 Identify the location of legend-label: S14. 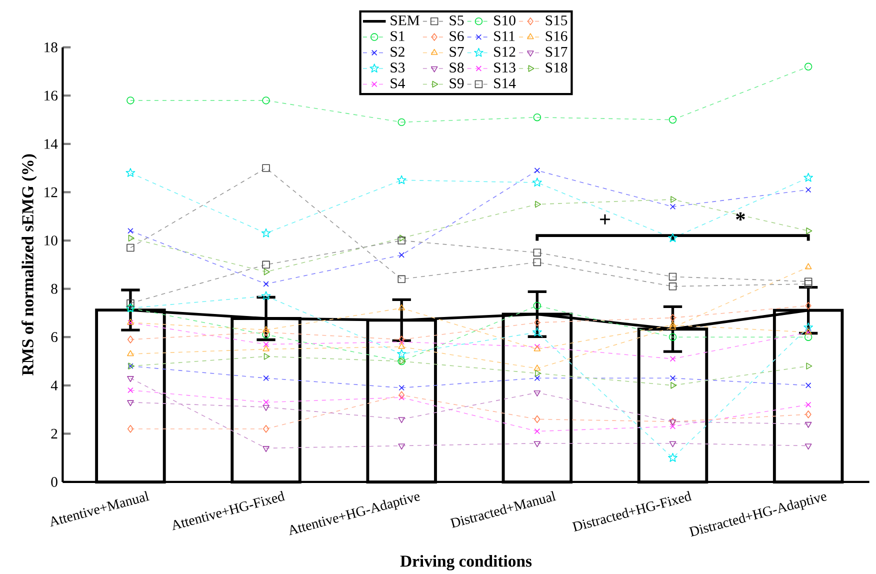
(505, 83).